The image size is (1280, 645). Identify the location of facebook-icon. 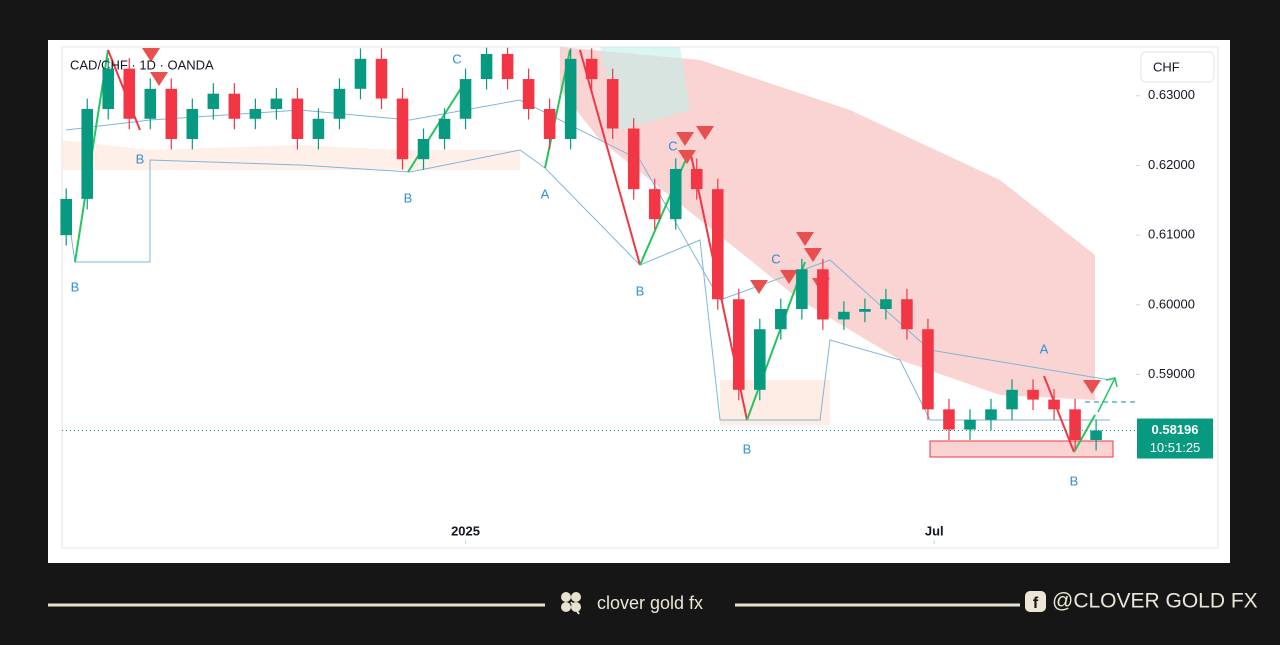
(1035, 601).